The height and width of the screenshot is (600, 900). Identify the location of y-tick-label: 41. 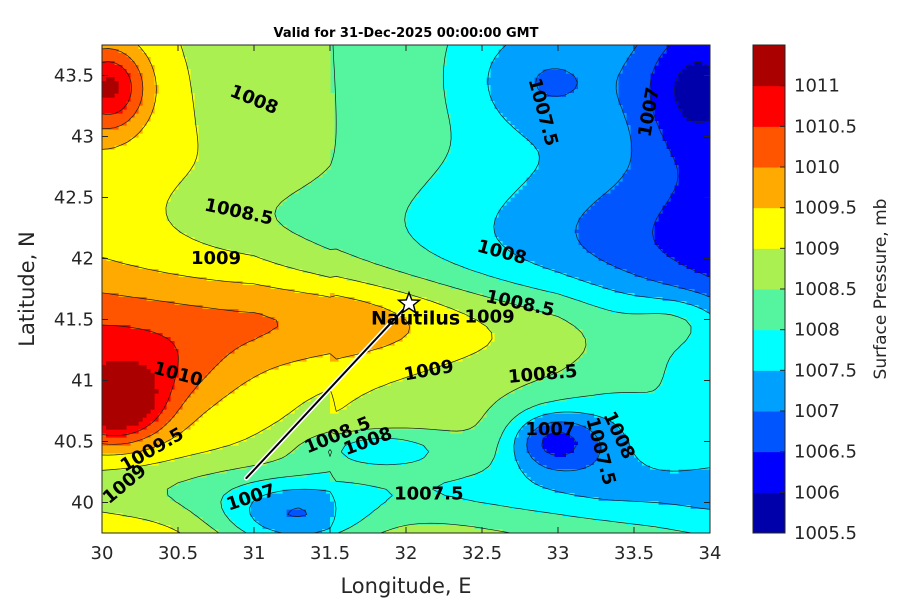
(82, 381).